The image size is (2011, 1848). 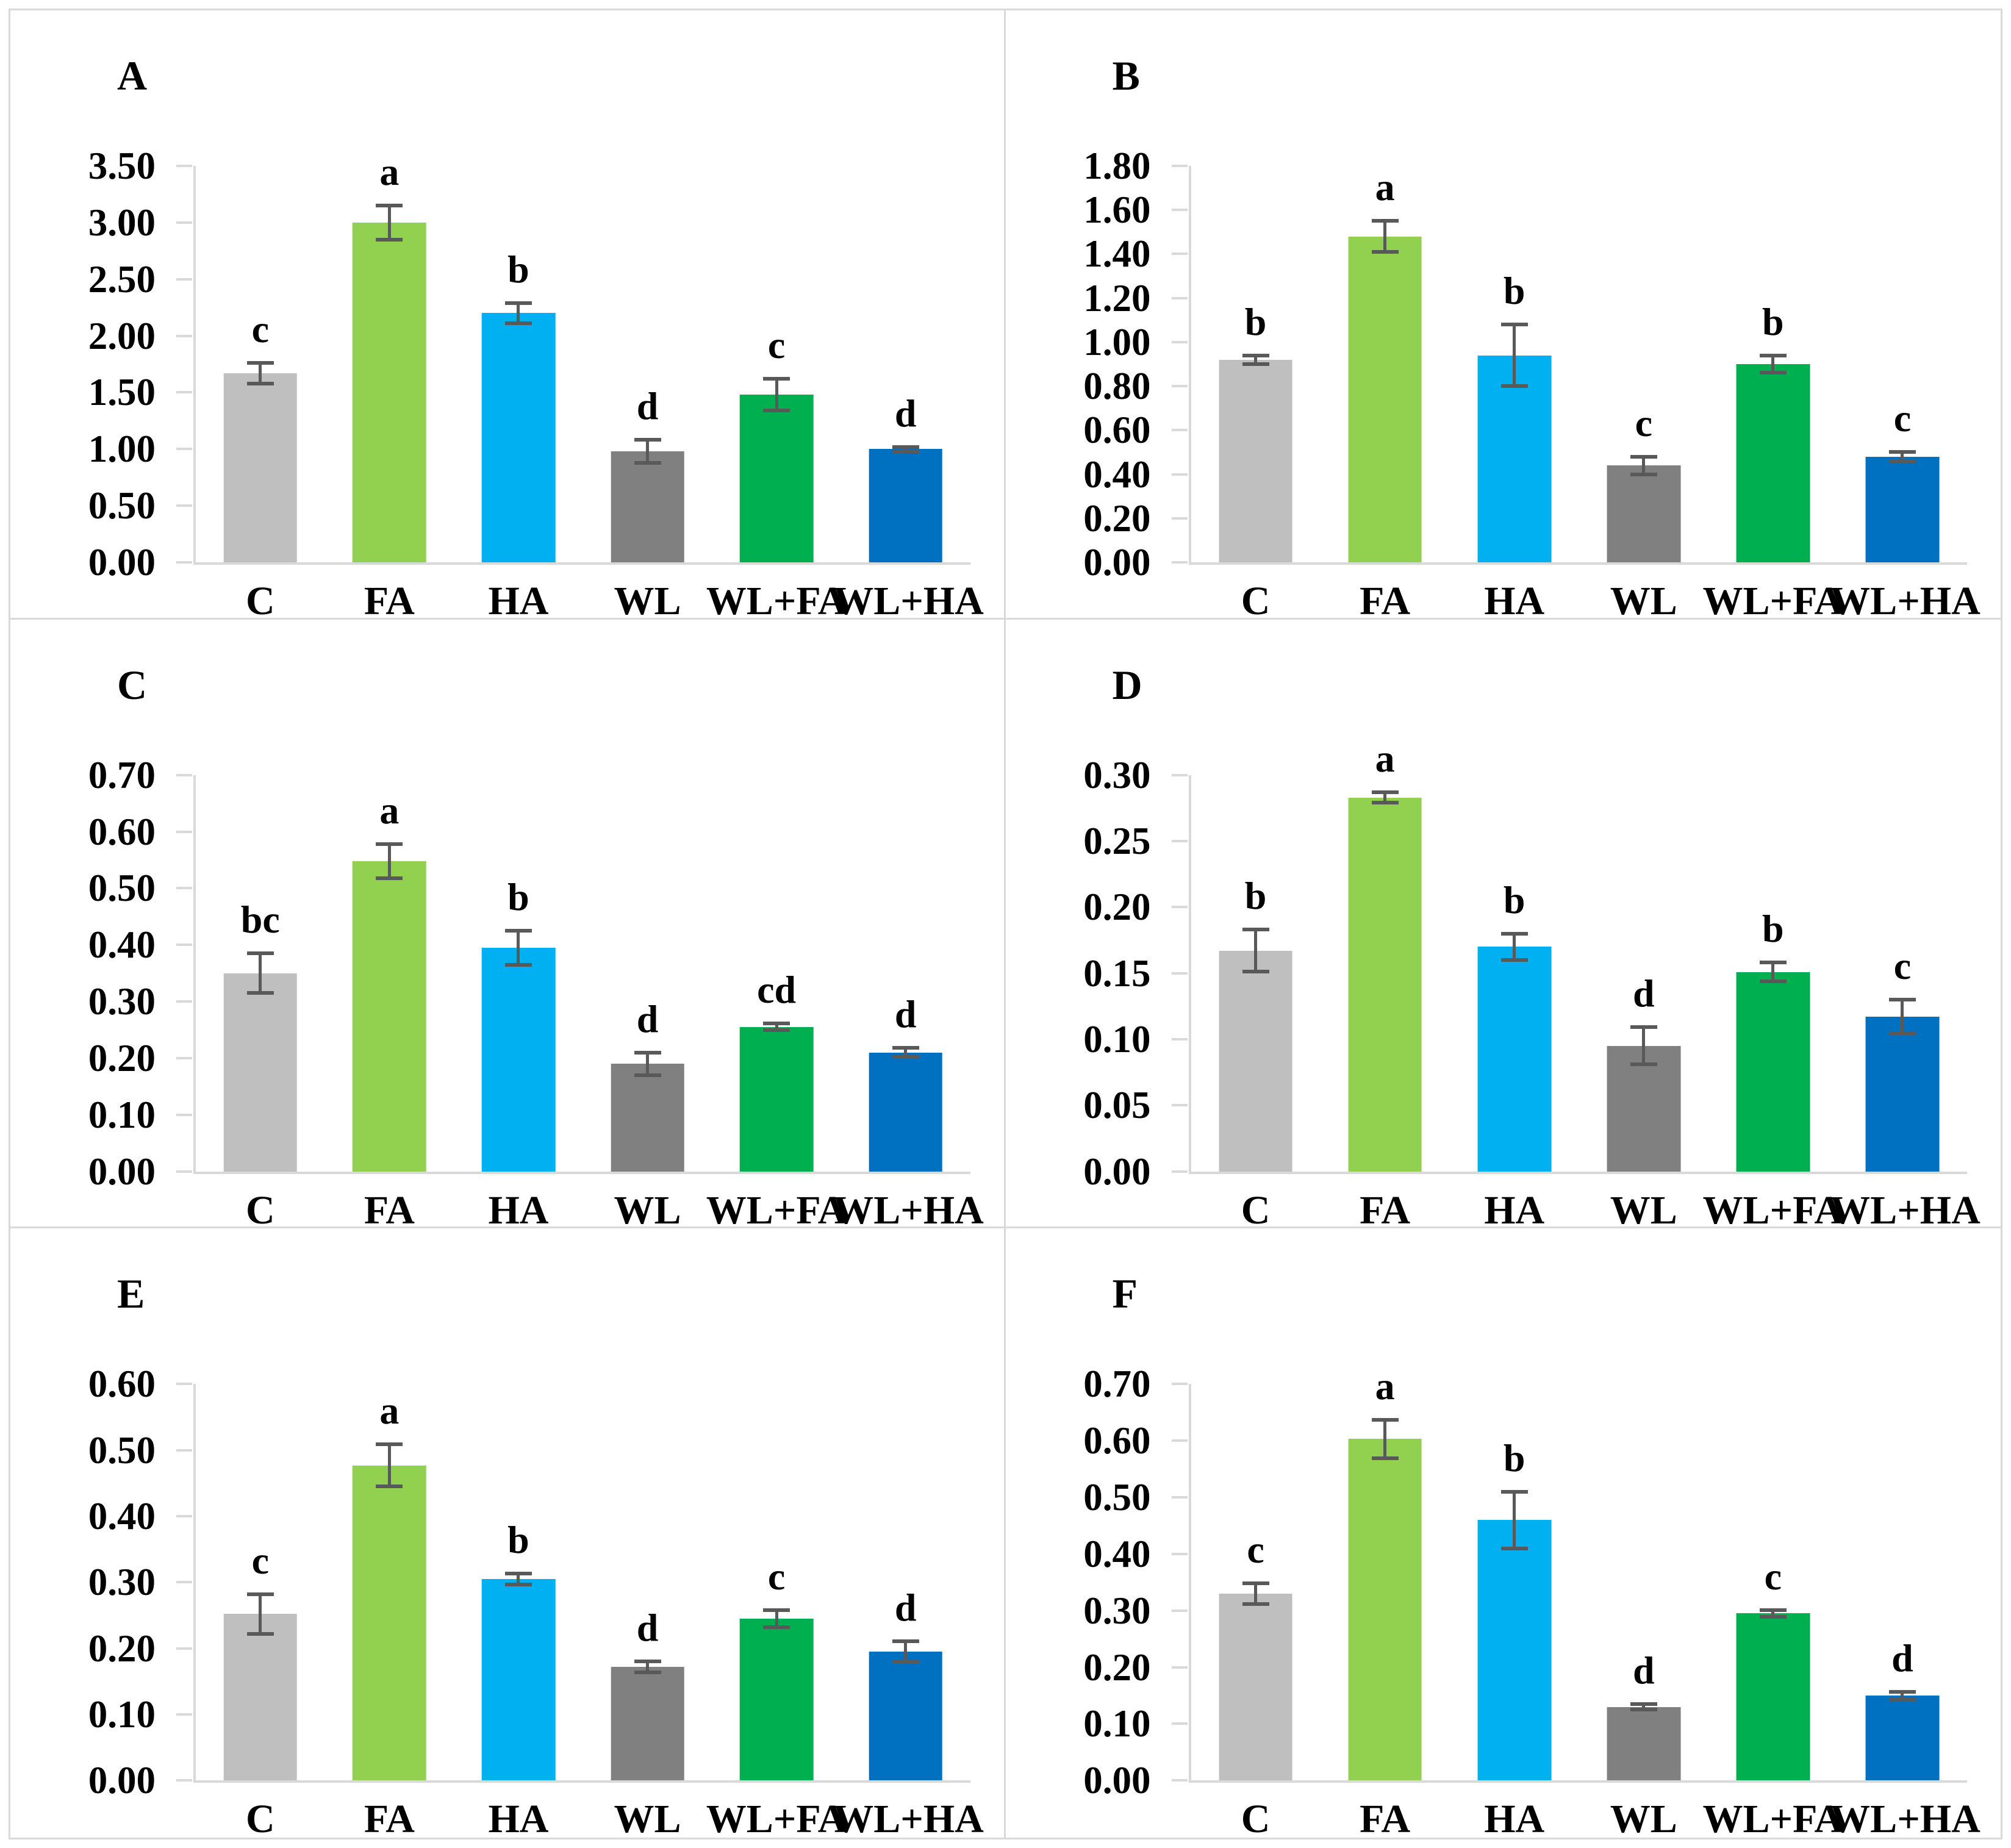 What do you see at coordinates (648, 392) in the screenshot?
I see `category-cell-WL: d WL` at bounding box center [648, 392].